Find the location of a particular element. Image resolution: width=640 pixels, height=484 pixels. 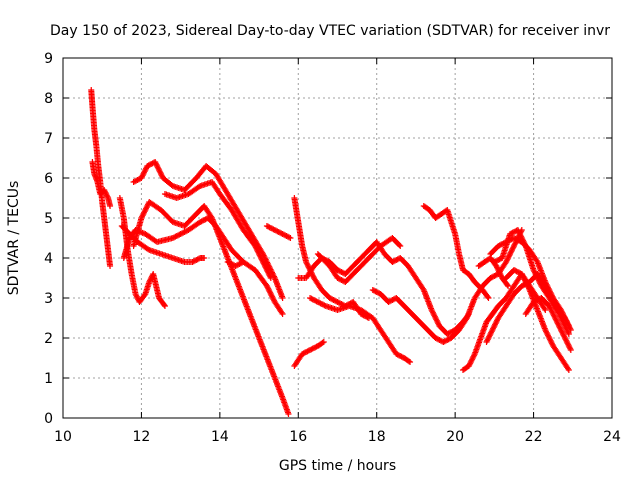

y-tick-label: 3 is located at coordinates (48, 299).